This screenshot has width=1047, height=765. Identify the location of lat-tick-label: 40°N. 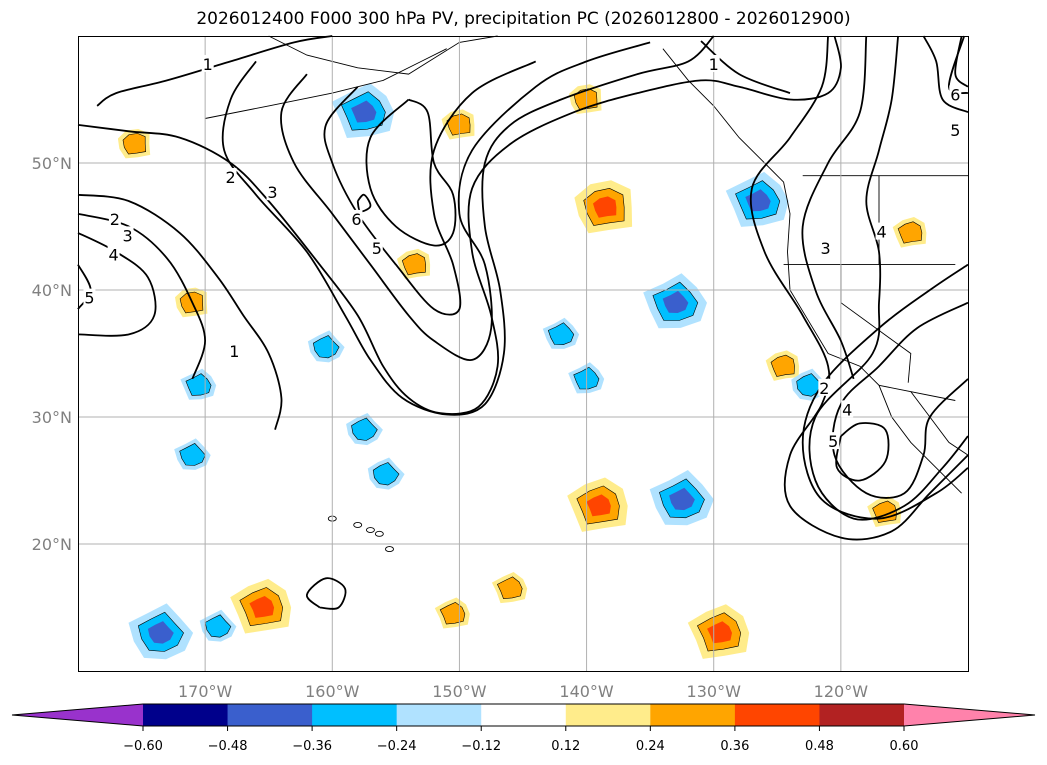
(52, 290).